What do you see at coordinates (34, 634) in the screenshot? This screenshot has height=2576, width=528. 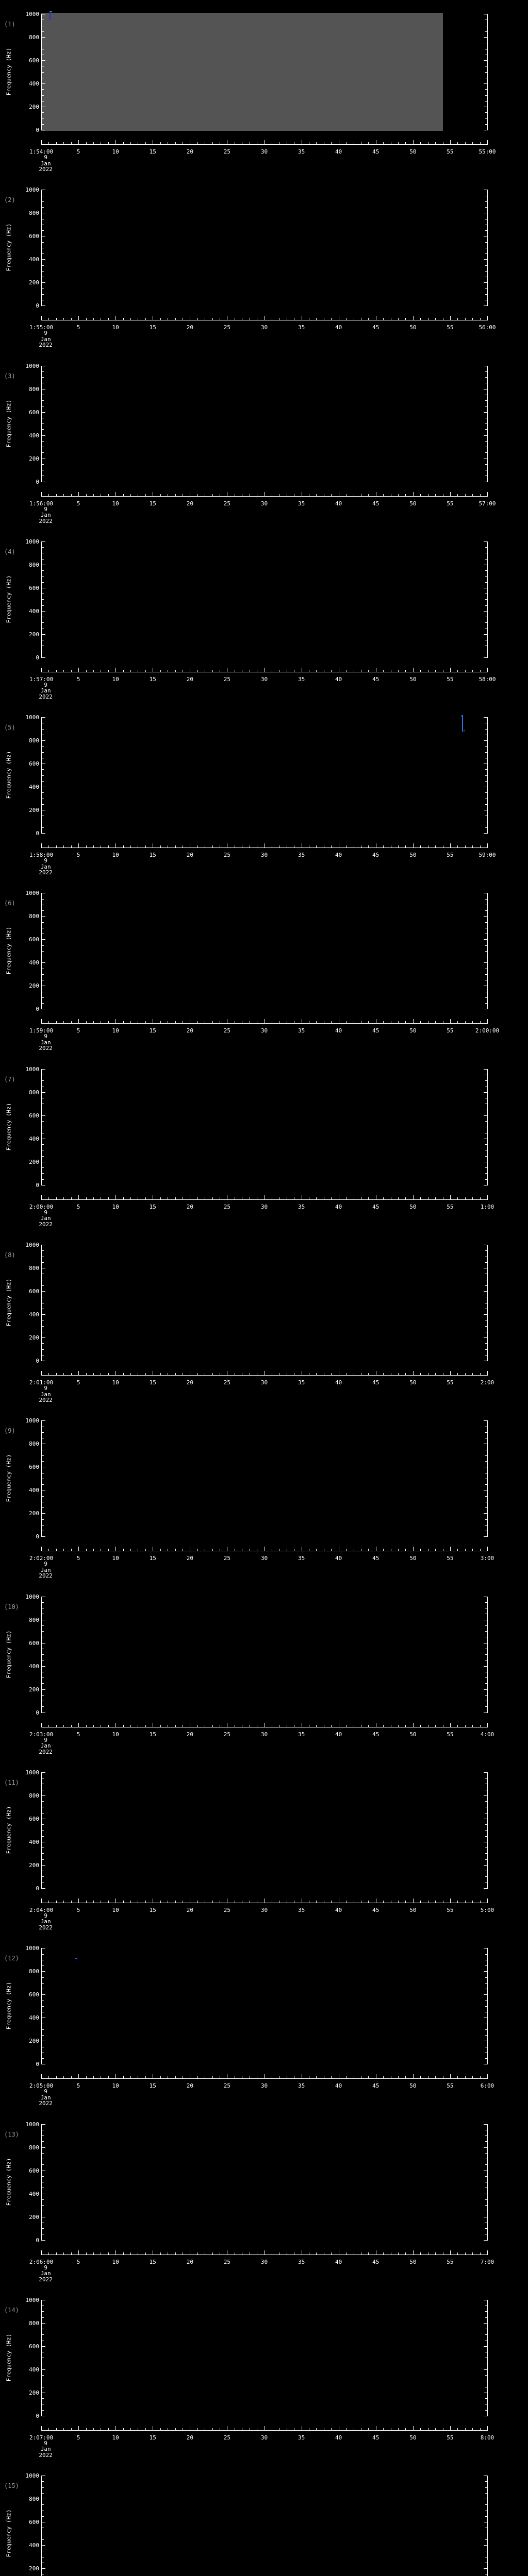 I see `y-tick-label: 200` at bounding box center [34, 634].